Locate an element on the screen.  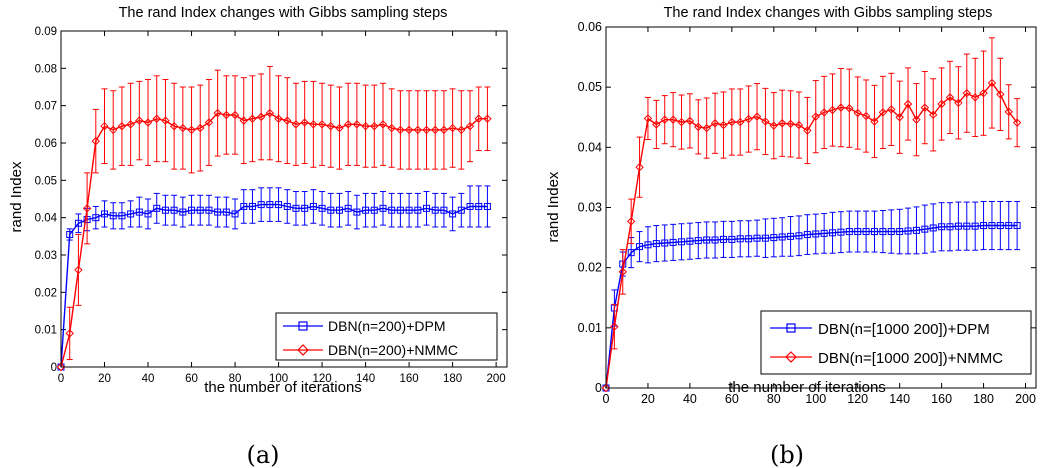
legend-label-dpm: DBN(n=200)+DPM is located at coordinates (387, 326).